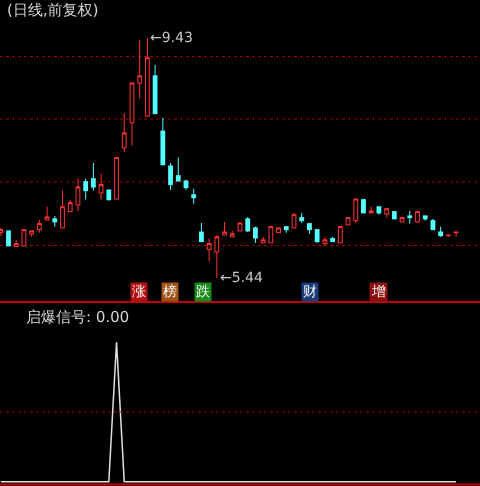  What do you see at coordinates (78, 317) in the screenshot?
I see `chart-title: 启爆信号: 0.00` at bounding box center [78, 317].